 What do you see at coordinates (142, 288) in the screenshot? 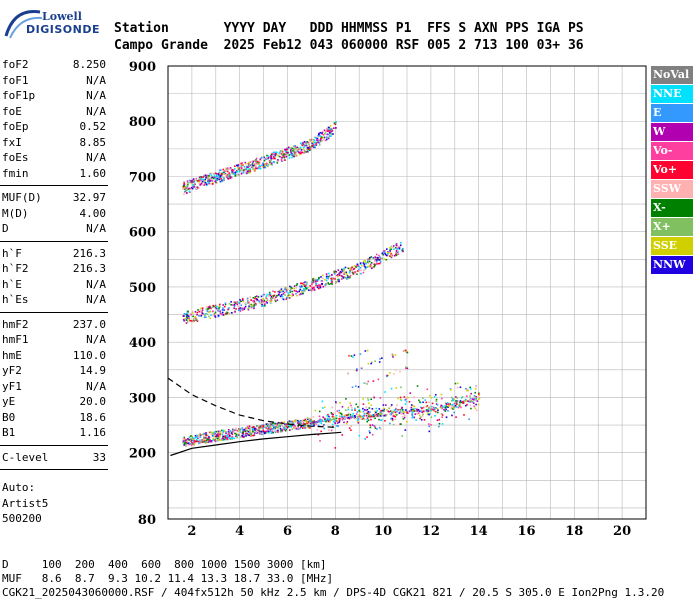
I see `y-tick-label: 500` at bounding box center [142, 288].